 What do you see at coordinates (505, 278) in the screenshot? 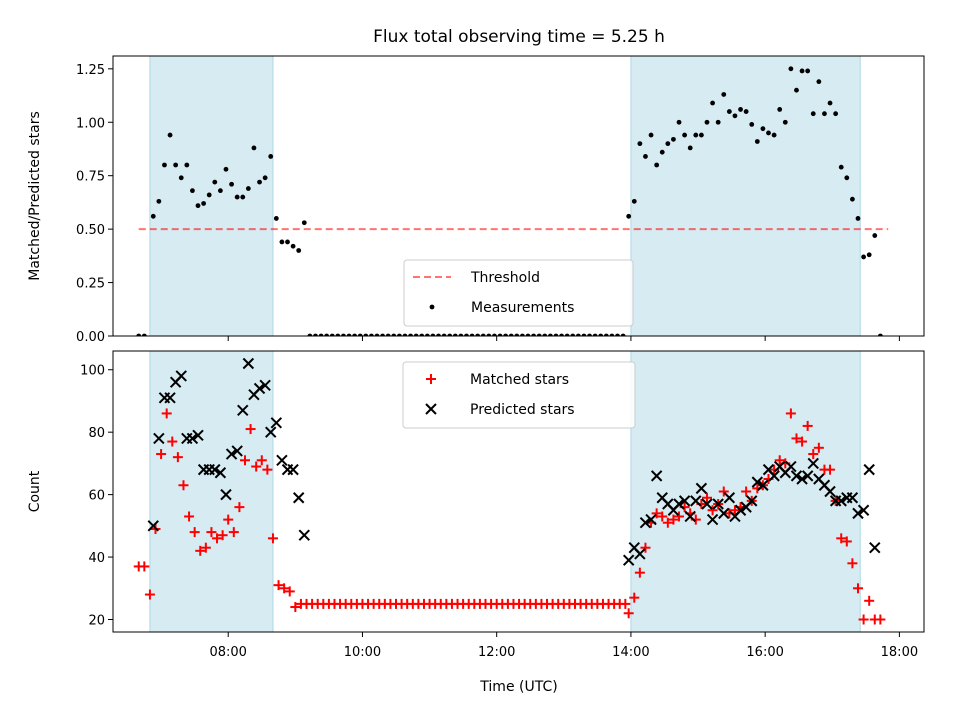
I see `legend-label: Threshold` at bounding box center [505, 278].